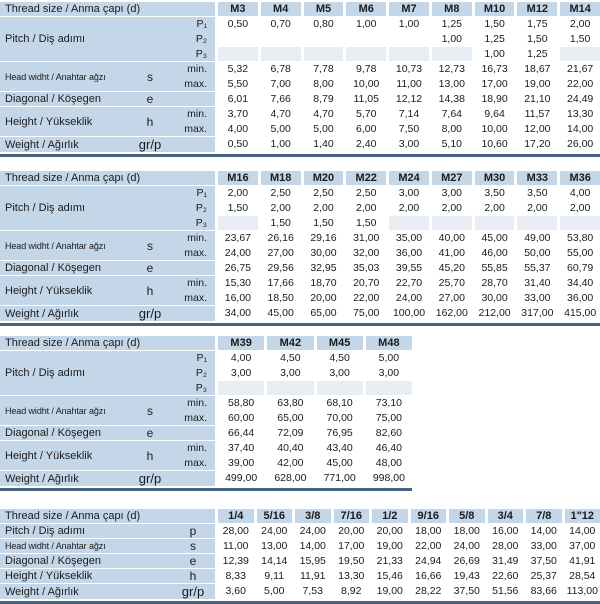 Image resolution: width=600 pixels, height=604 pixels. Describe the element at coordinates (324, 24) in the screenshot. I see `data-cell: 0,80` at that location.